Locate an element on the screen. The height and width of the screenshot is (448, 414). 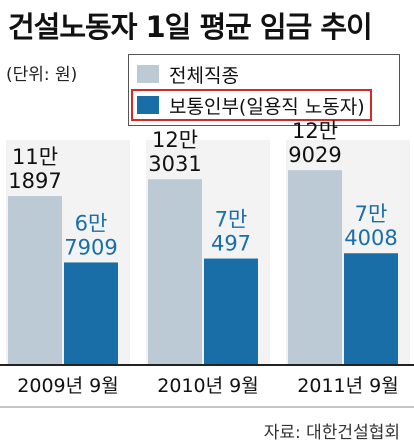
source-note: 자료: 대한건설협회 is located at coordinates (331, 433).